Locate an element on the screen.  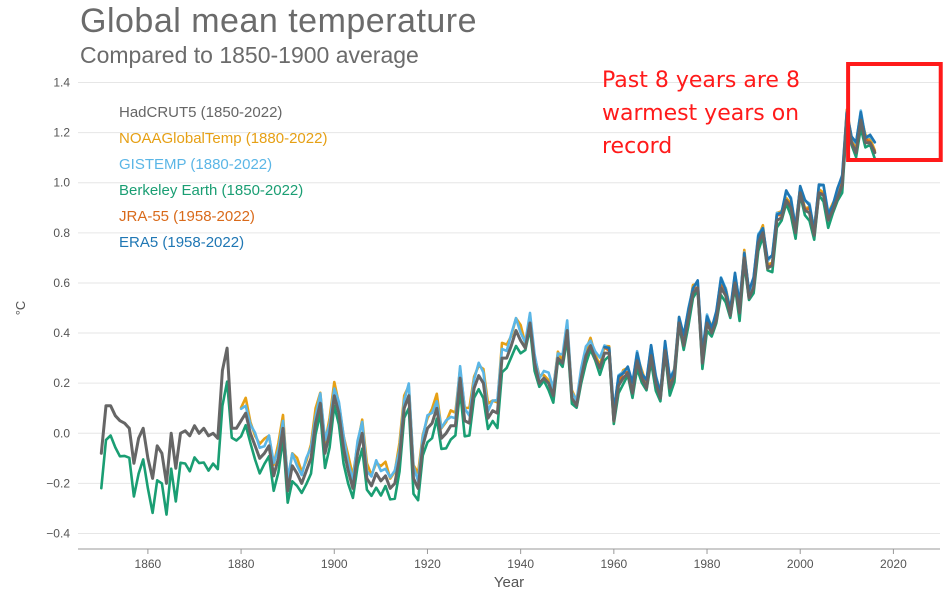
y-tick-label: 0.4 is located at coordinates (61, 333).